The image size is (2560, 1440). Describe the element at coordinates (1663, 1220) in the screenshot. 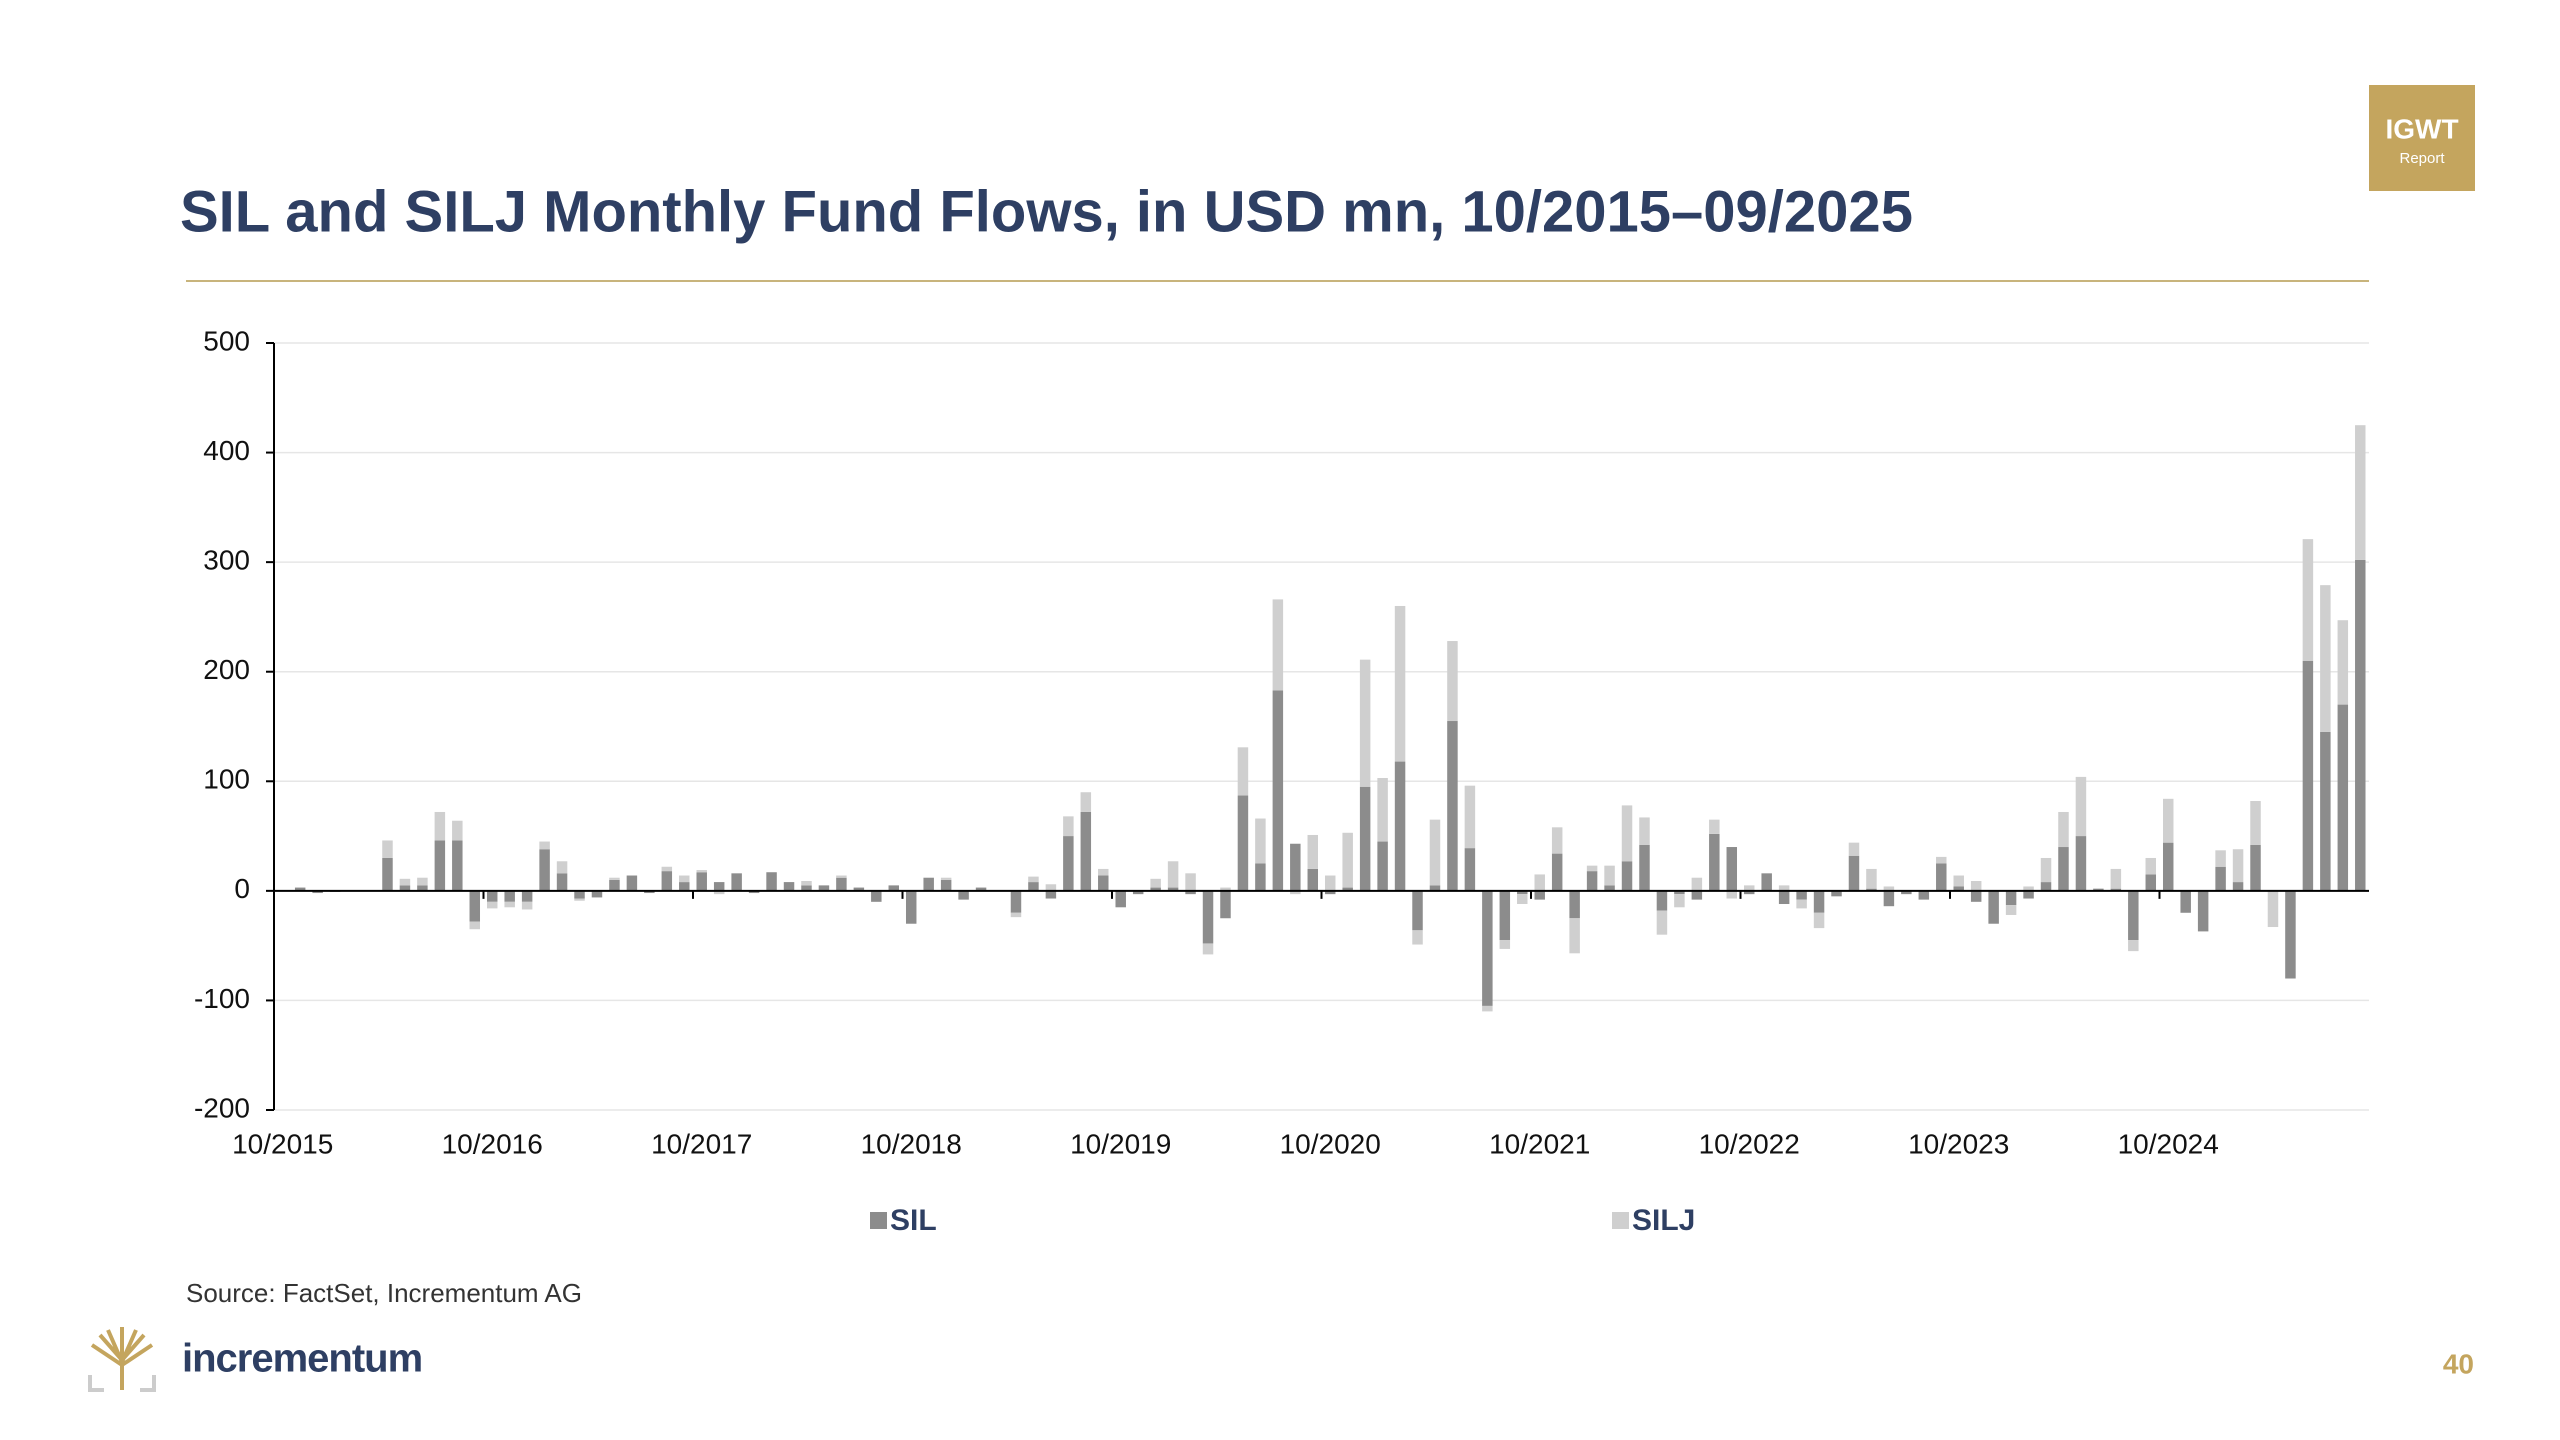

I see `legend-label: SILJ` at that location.